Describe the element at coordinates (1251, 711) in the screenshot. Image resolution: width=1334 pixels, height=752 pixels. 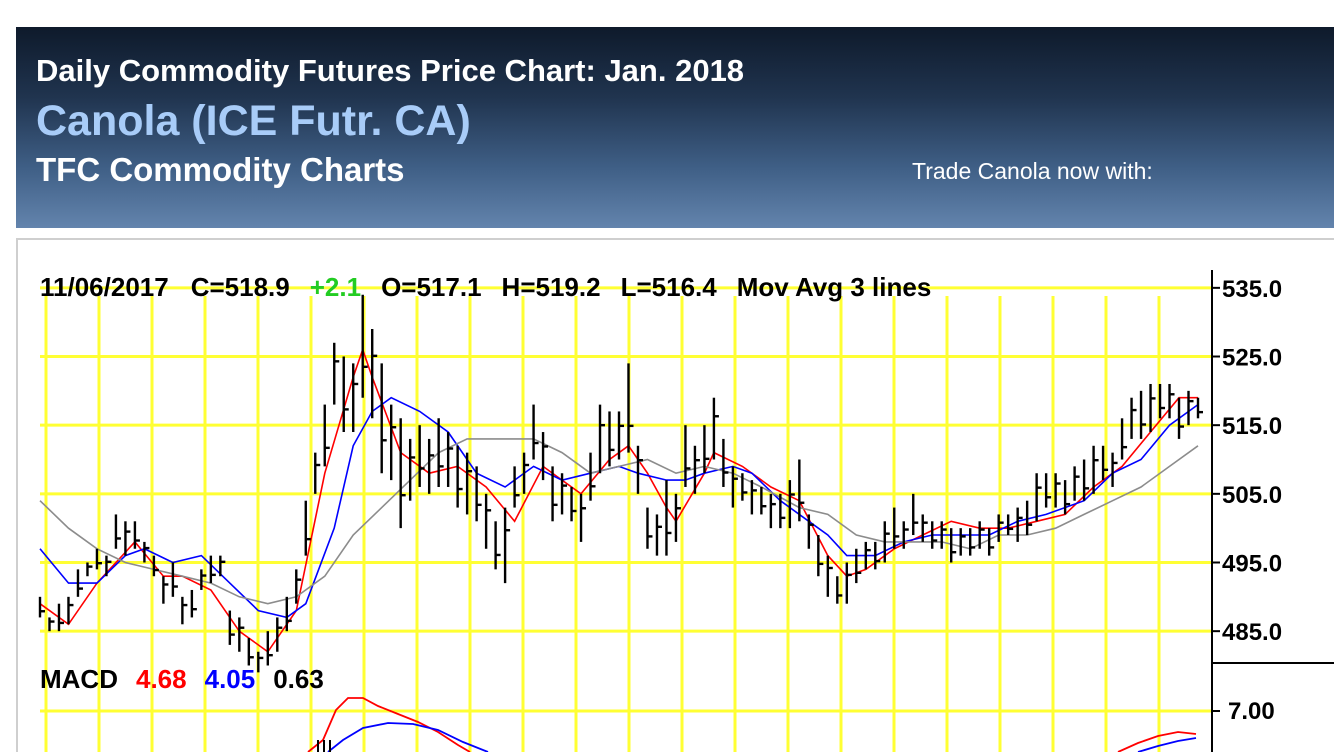
I see `macd-tick-label: 7.00` at that location.